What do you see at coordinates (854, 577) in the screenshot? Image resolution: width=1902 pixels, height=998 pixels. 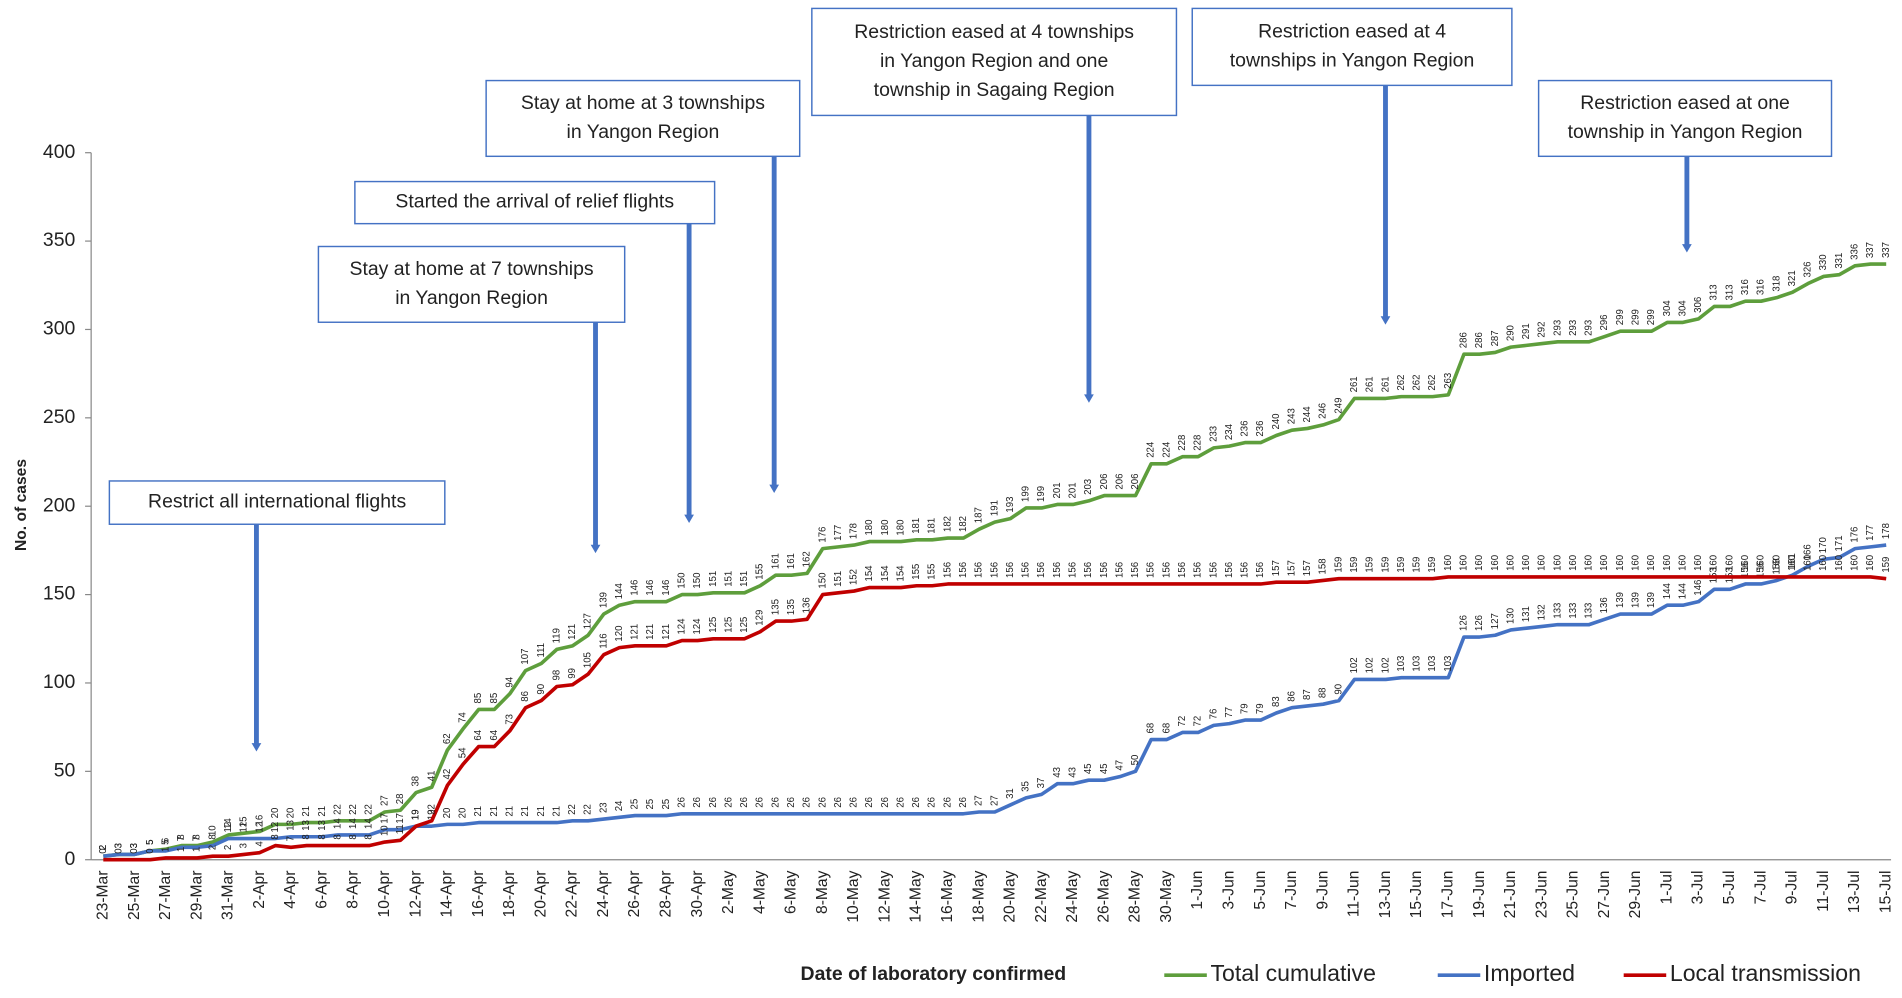 I see `data-label: 152` at bounding box center [854, 577].